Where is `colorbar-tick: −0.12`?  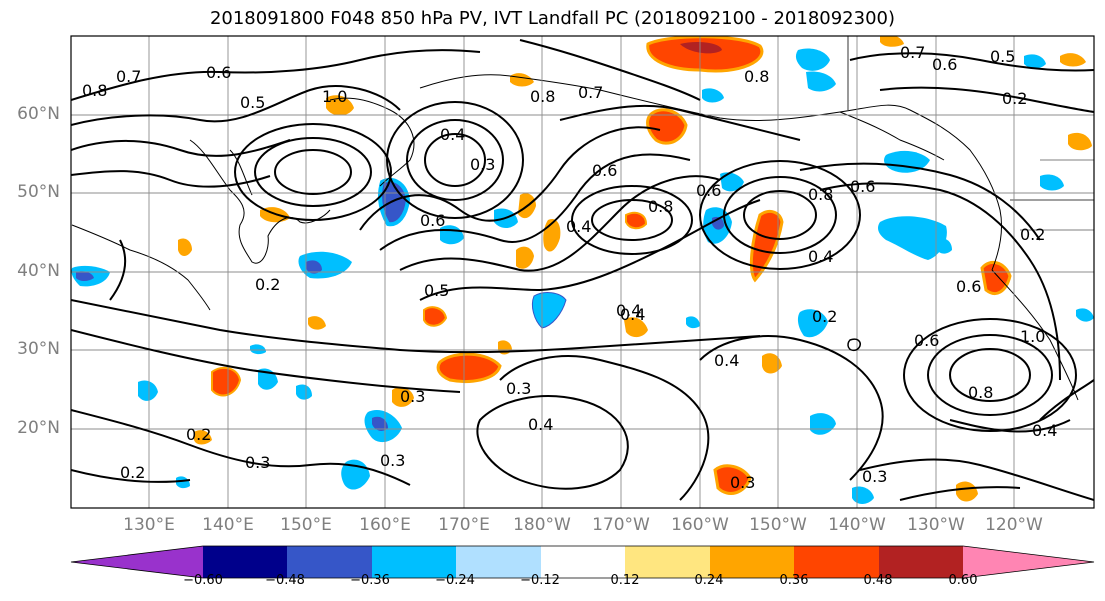 colorbar-tick: −0.12 is located at coordinates (540, 580).